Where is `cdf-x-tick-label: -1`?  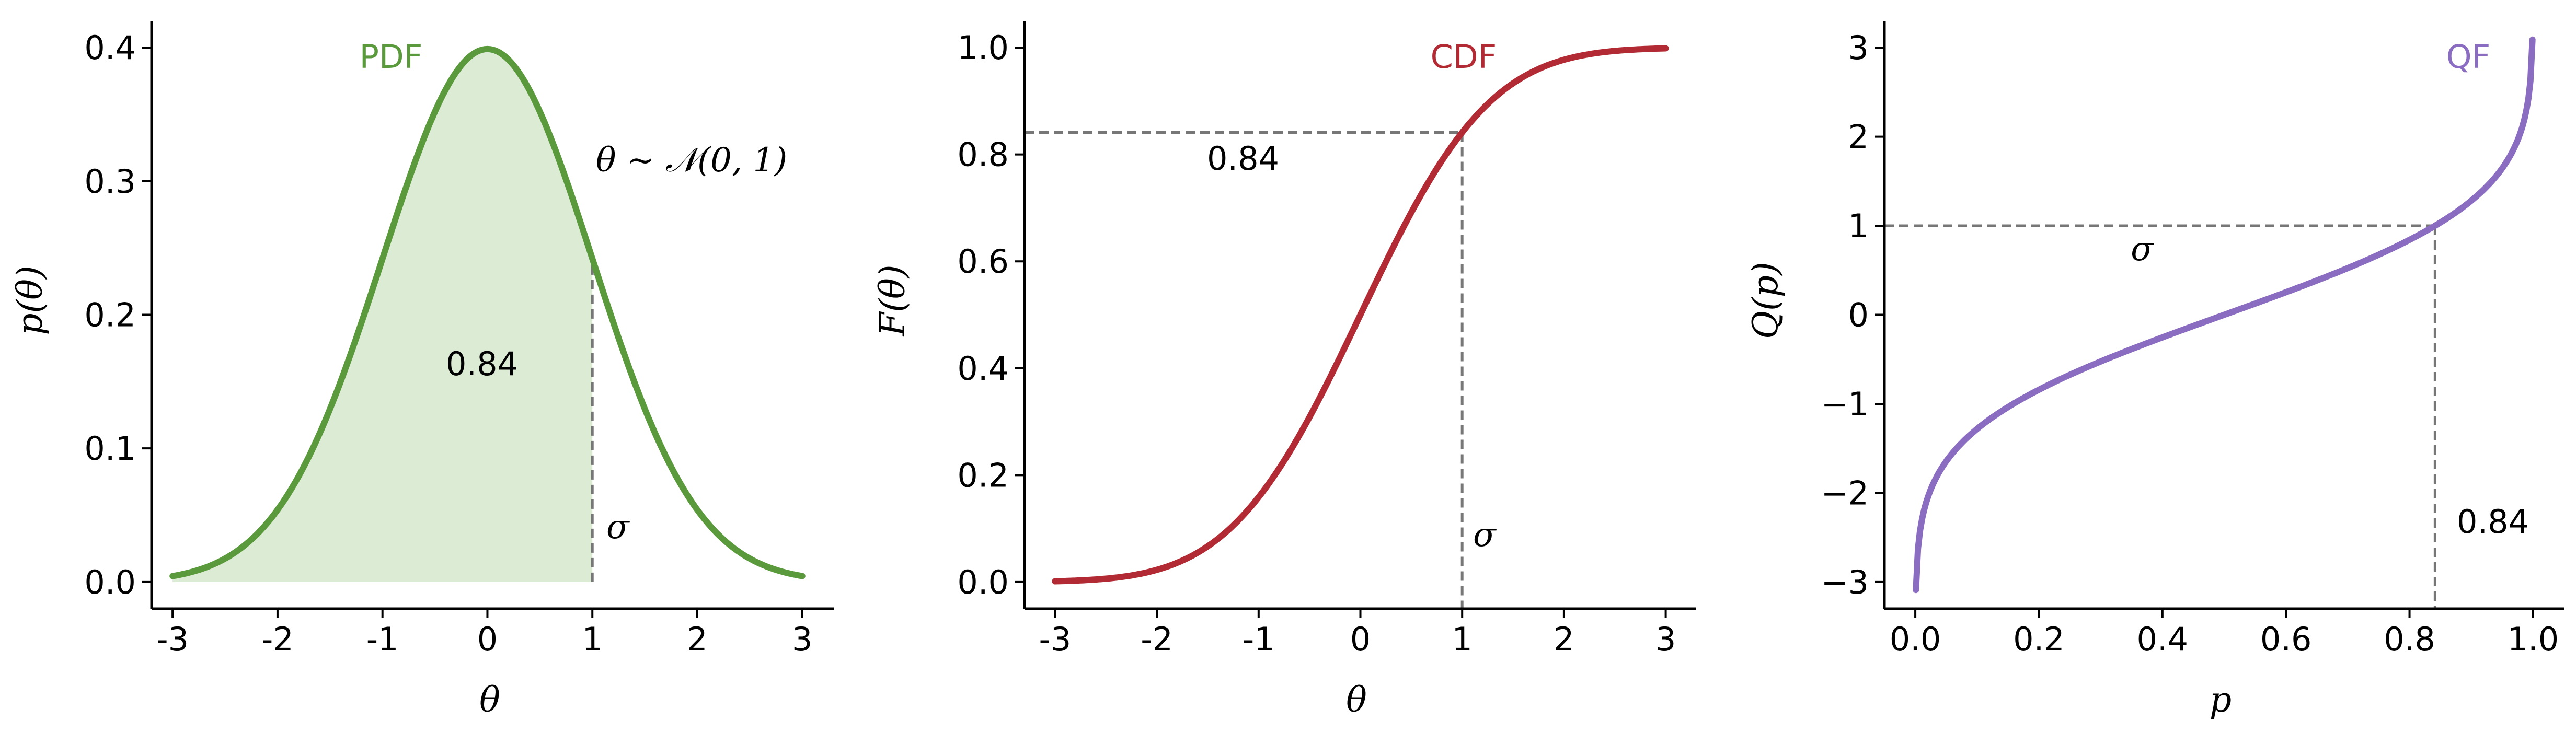
cdf-x-tick-label: -1 is located at coordinates (1259, 639).